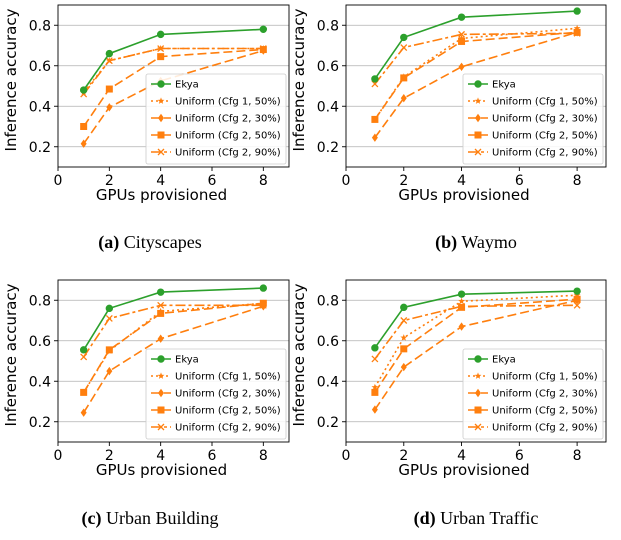  Describe the element at coordinates (403, 181) in the screenshot. I see `x-tick-label: 2` at that location.